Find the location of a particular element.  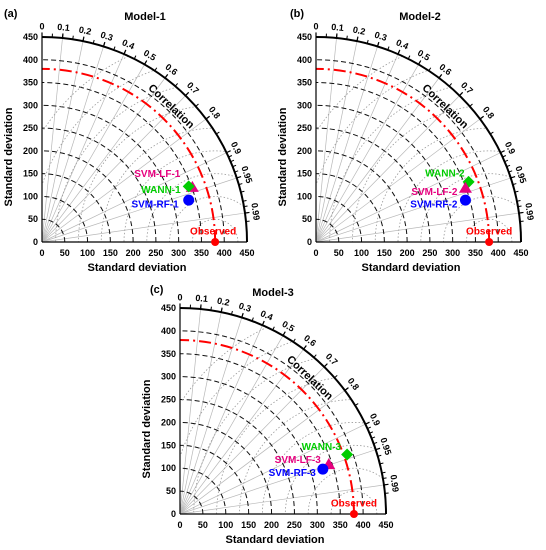

y-tick-label: 350 is located at coordinates (168, 354).